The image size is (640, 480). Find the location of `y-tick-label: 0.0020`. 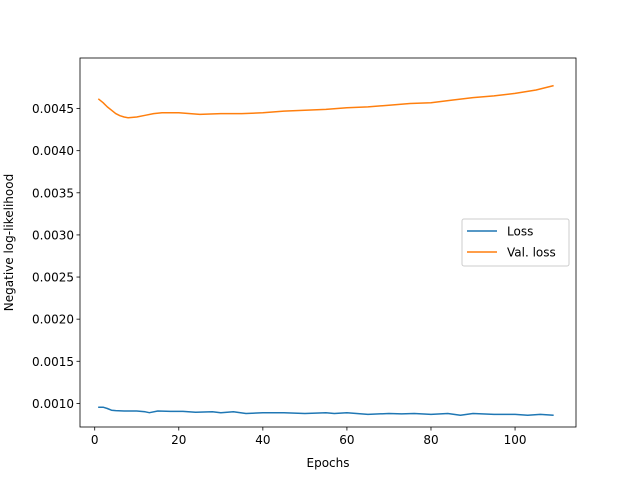

y-tick-label: 0.0020 is located at coordinates (53, 320).